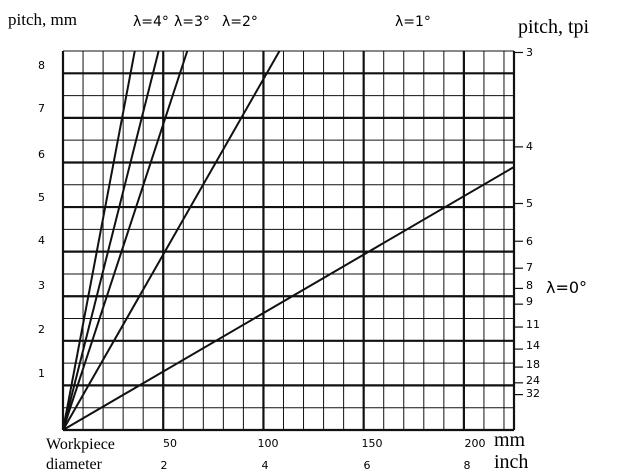 The width and height of the screenshot is (625, 475). What do you see at coordinates (467, 465) in the screenshot?
I see `x-tick-inch-8: 8` at bounding box center [467, 465].